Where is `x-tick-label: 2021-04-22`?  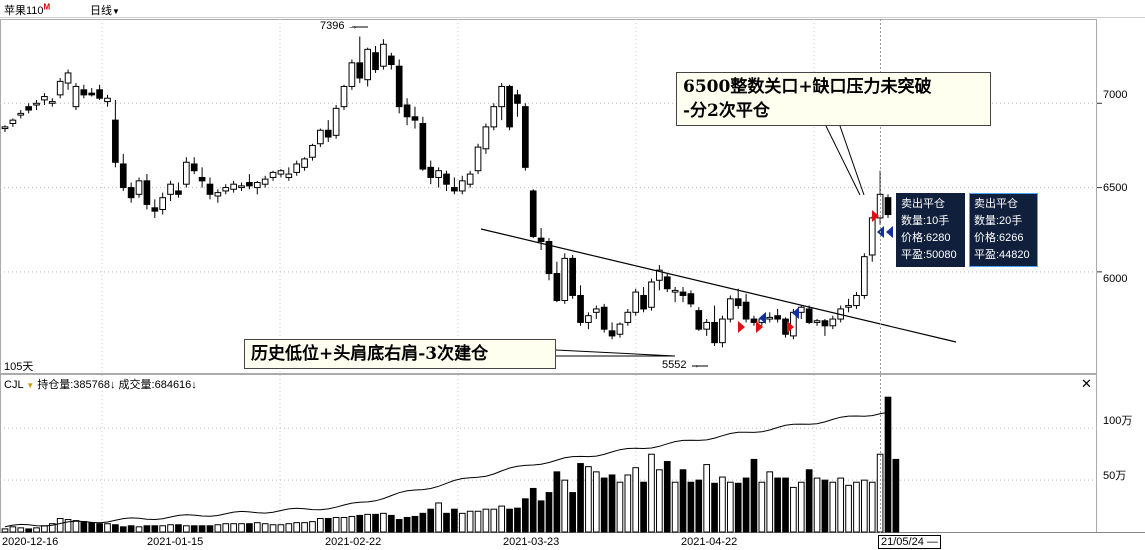
x-tick-label: 2021-04-22 is located at coordinates (709, 542).